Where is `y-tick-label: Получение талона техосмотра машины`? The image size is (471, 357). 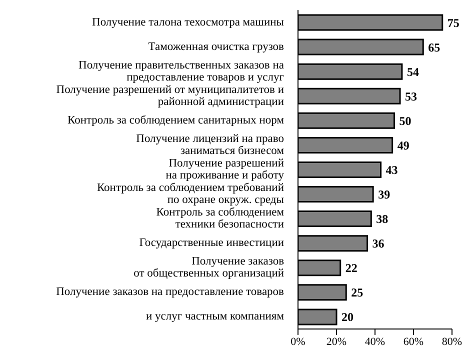
y-tick-label: Получение талона техосмотра машины is located at coordinates (188, 22).